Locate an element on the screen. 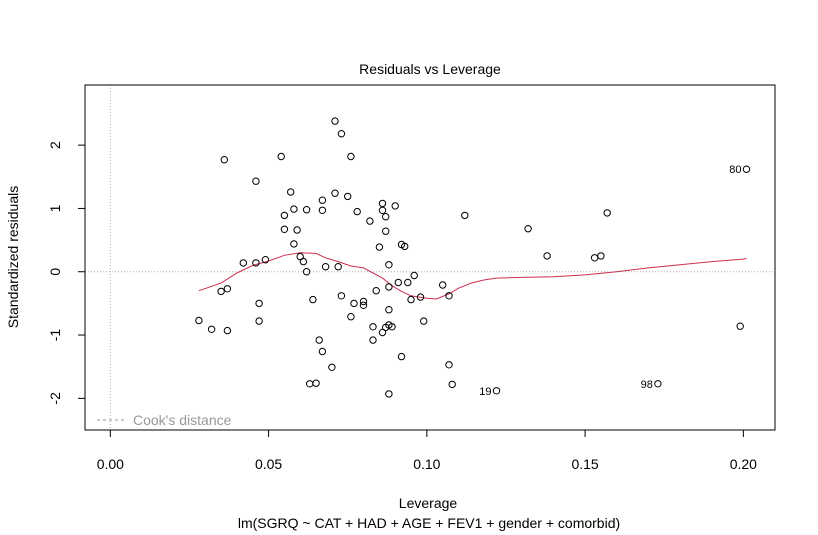 The width and height of the screenshot is (818, 535). y-axis: -2 -1 0 1 2 is located at coordinates (66, 273).